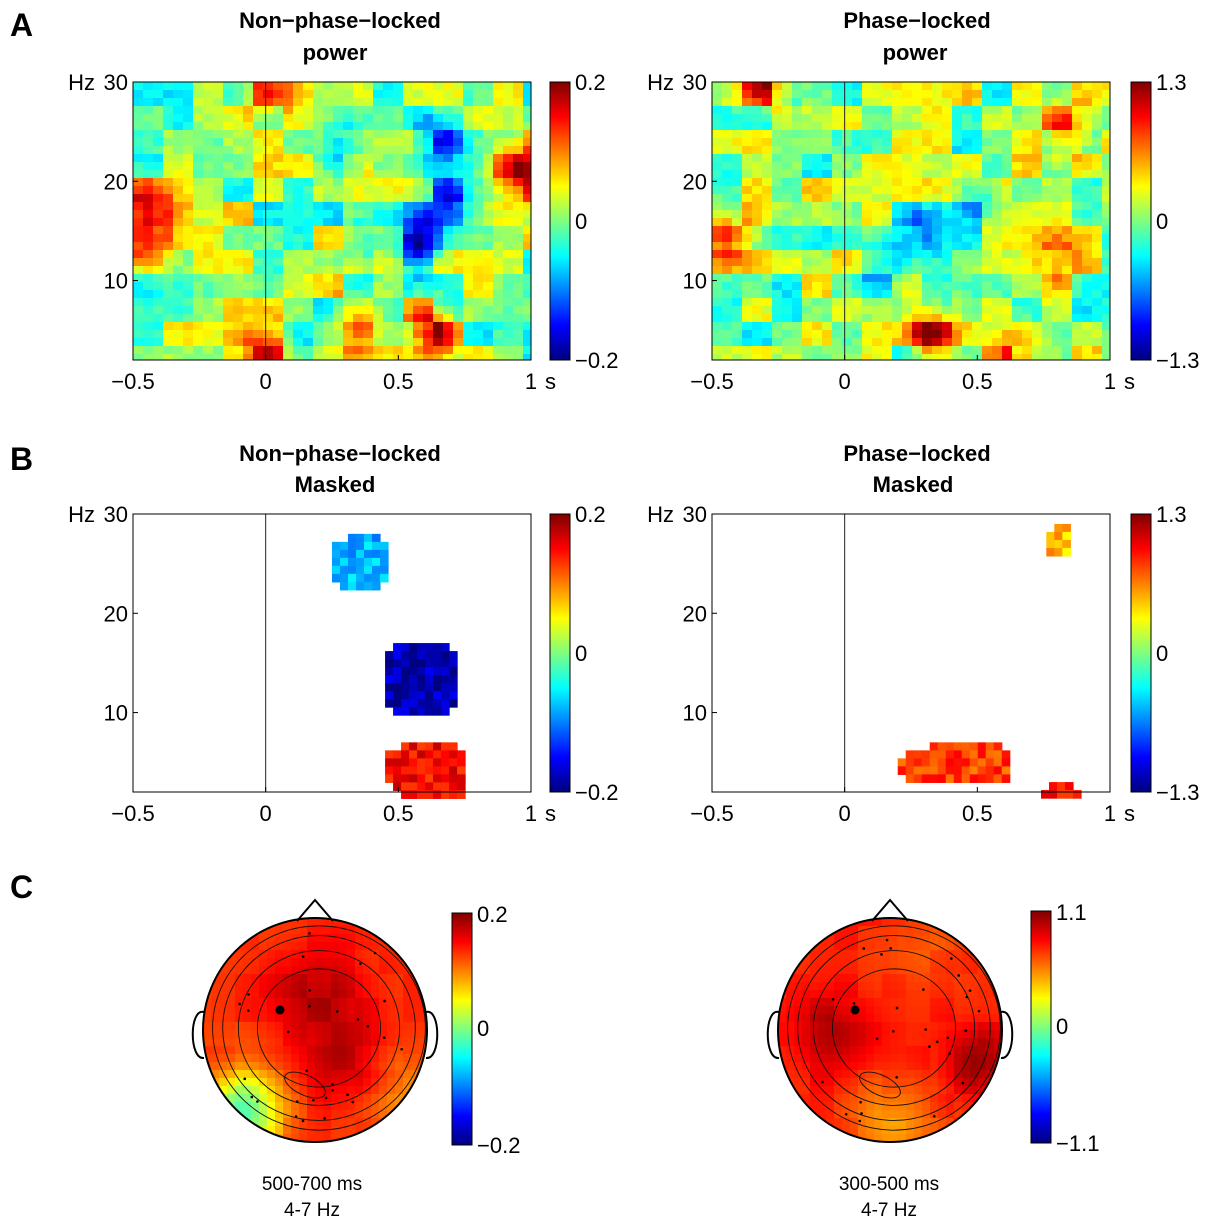 This screenshot has width=1218, height=1221. I want to click on selected-electrode, so click(280, 1010).